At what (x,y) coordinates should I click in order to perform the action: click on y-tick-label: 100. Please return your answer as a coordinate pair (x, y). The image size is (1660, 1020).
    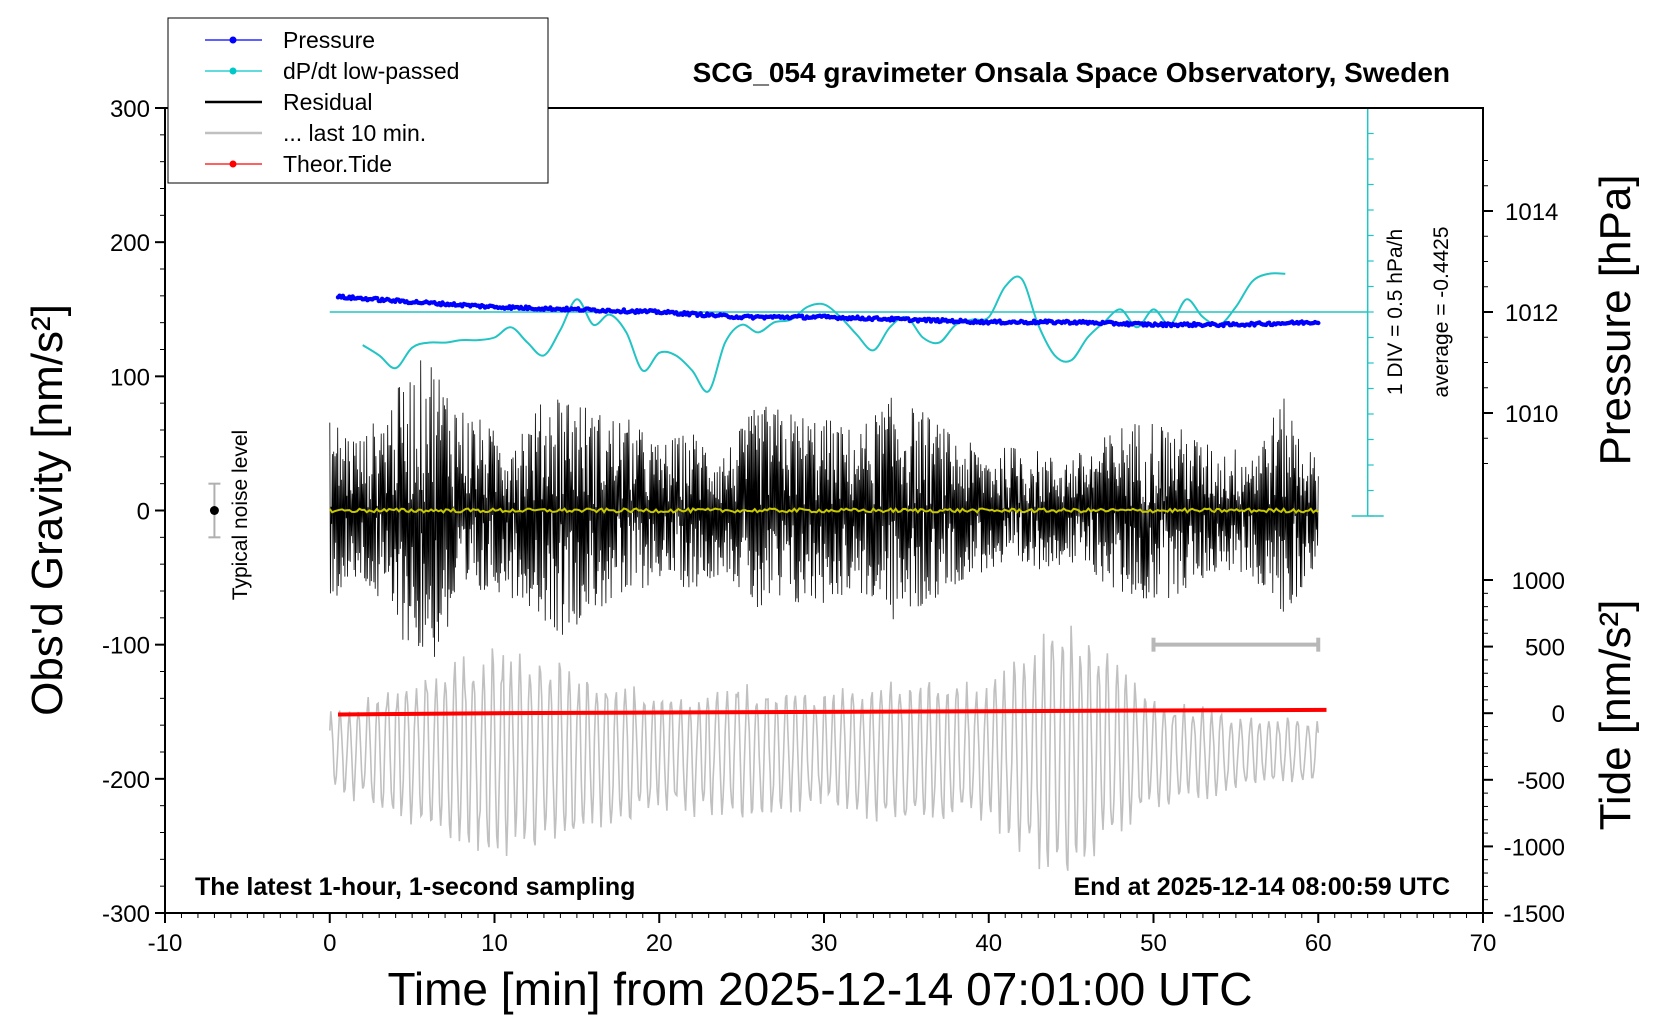
    Looking at the image, I should click on (130, 377).